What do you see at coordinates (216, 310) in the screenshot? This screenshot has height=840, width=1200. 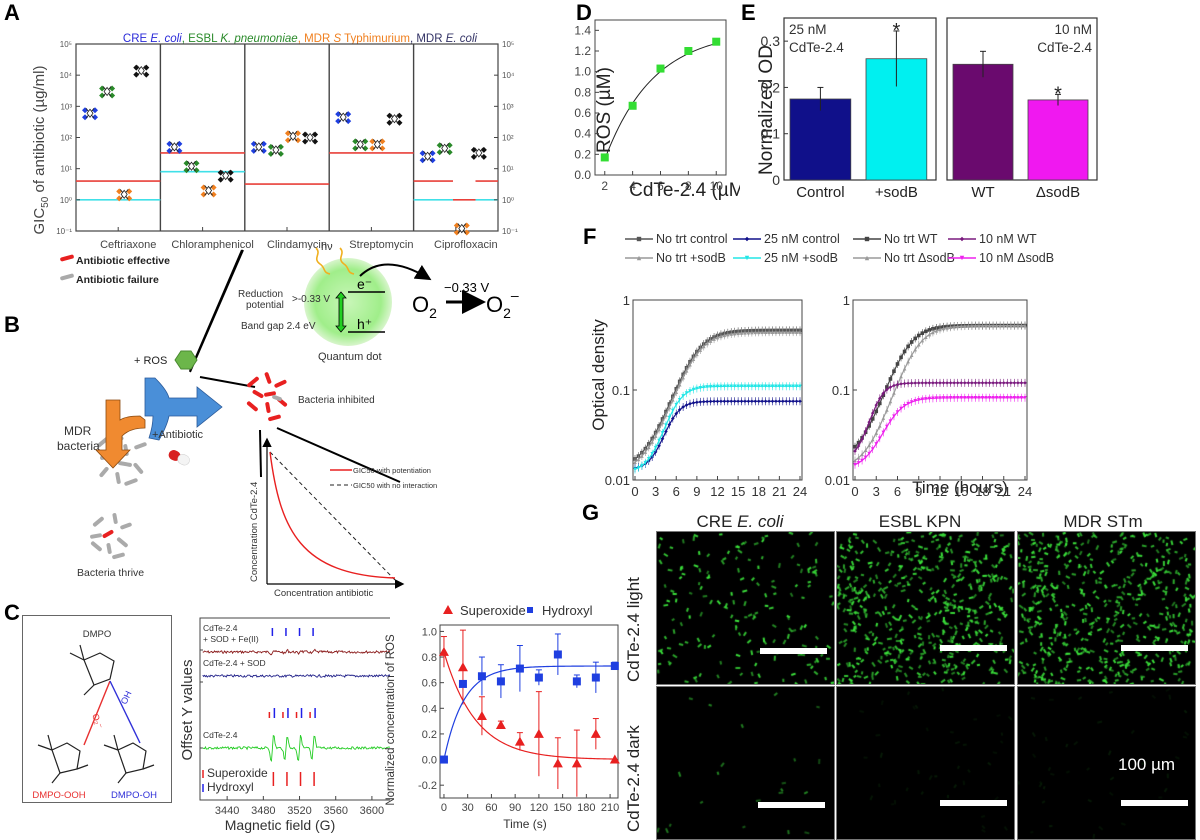 I see `connector-line-a` at bounding box center [216, 310].